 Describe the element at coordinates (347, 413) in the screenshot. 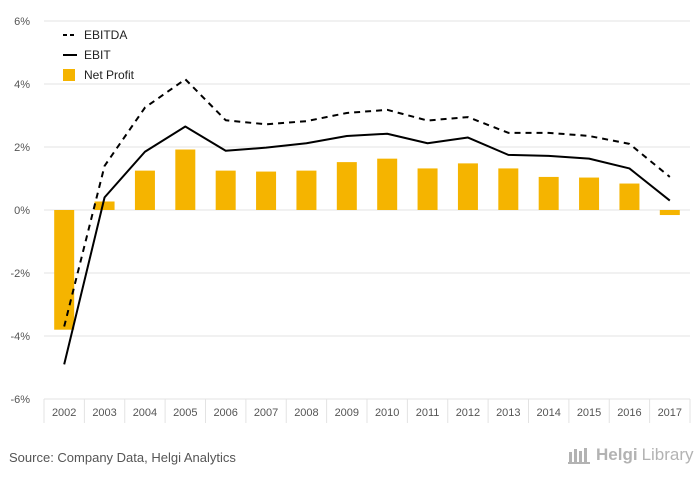

I see `x-tick-label: 2009` at that location.